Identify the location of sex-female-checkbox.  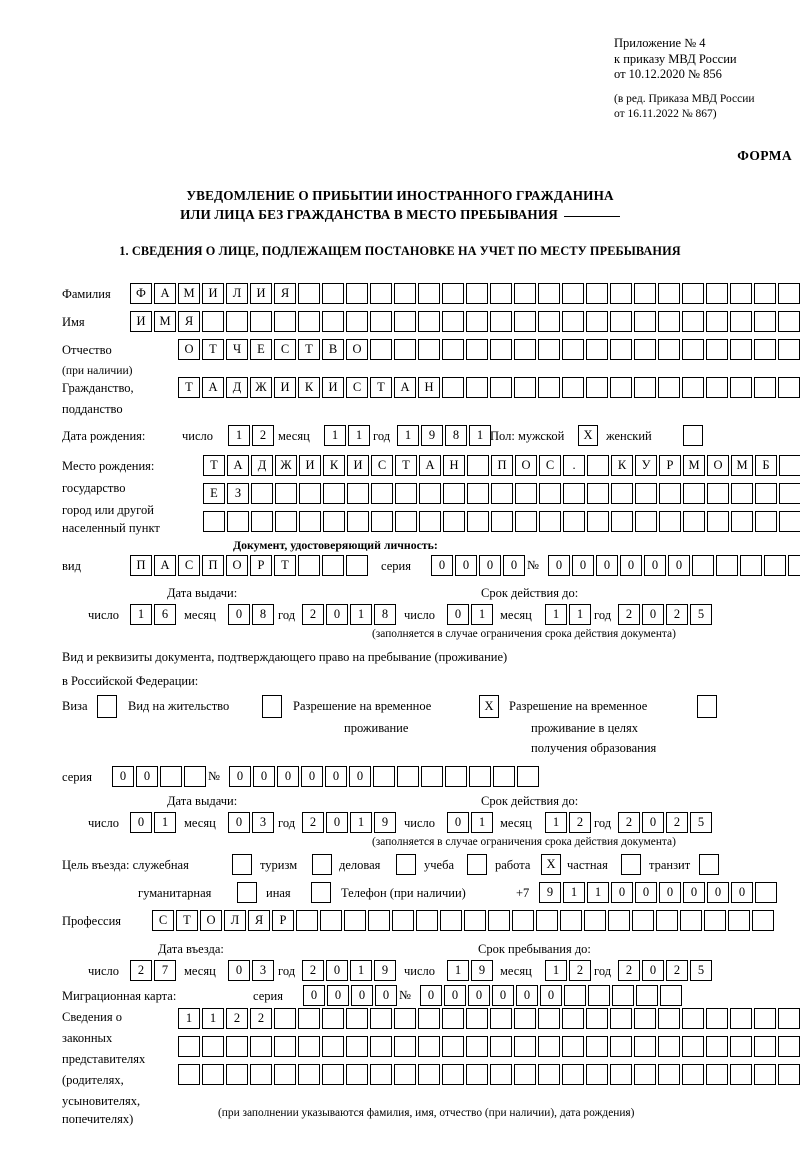
(693, 435).